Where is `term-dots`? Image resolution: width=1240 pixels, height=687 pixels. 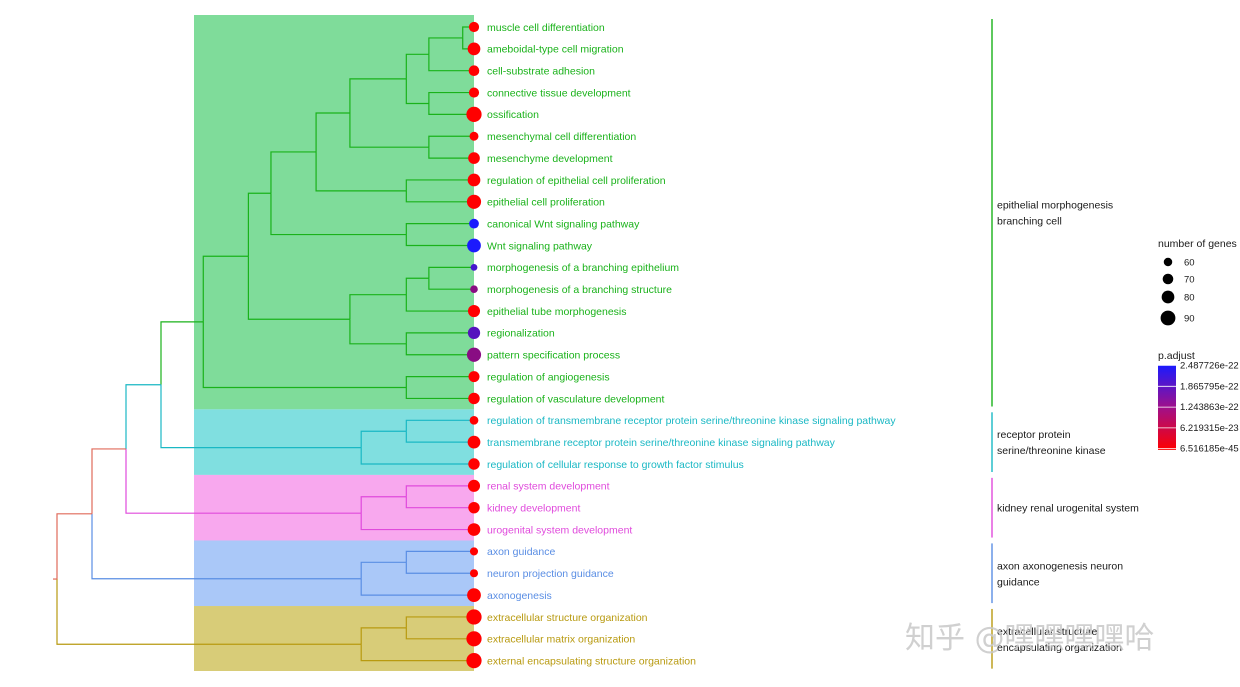 term-dots is located at coordinates (474, 345).